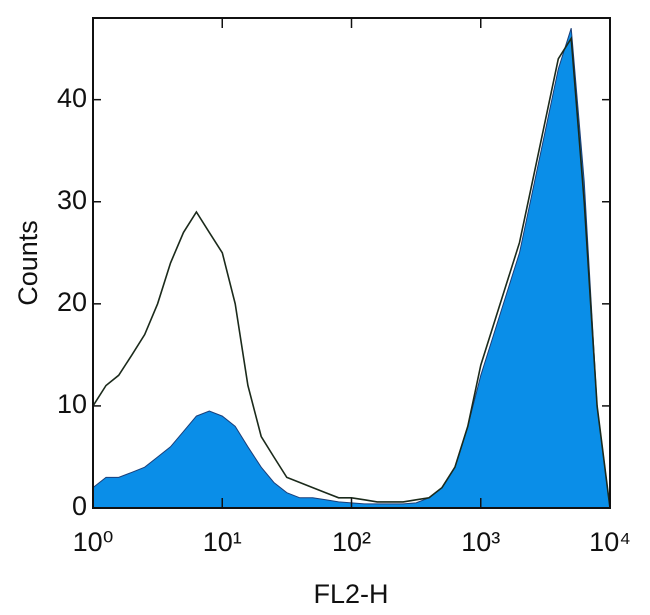 This screenshot has height=615, width=650. Describe the element at coordinates (28, 263) in the screenshot. I see `y-axis-label: Counts` at that location.